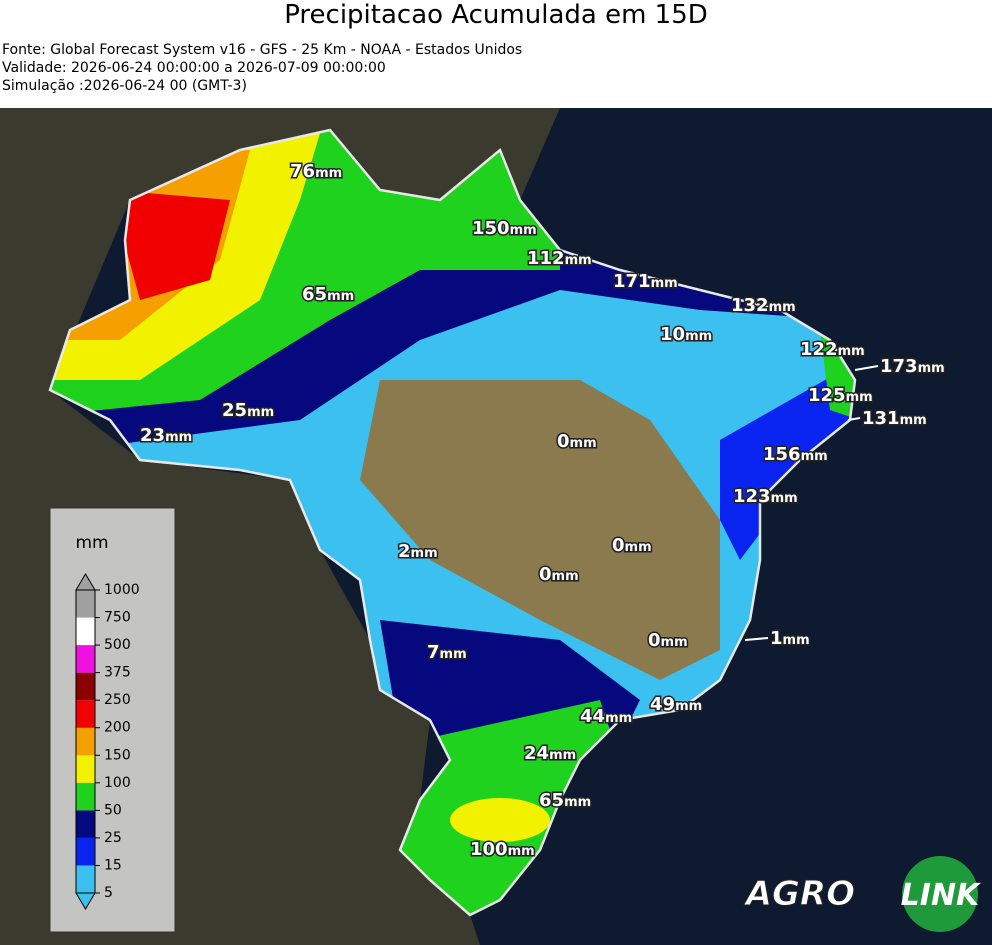  What do you see at coordinates (546, 258) in the screenshot?
I see `label-value: 112` at bounding box center [546, 258].